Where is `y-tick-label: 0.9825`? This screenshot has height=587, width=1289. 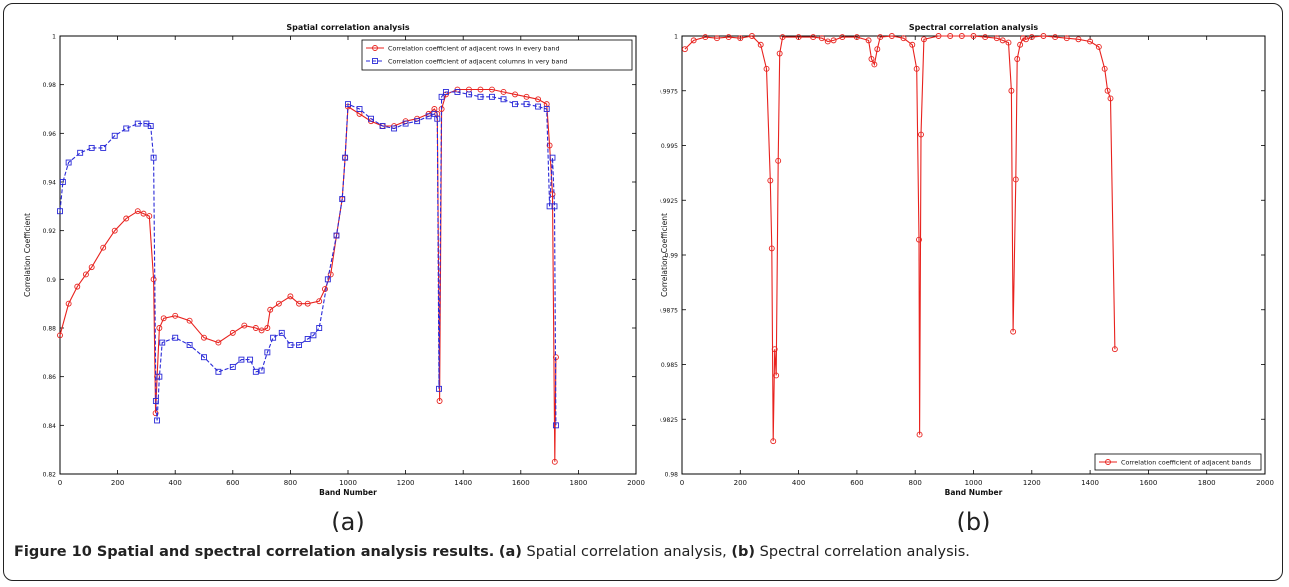 y-tick-label: 0.9825 is located at coordinates (669, 420).